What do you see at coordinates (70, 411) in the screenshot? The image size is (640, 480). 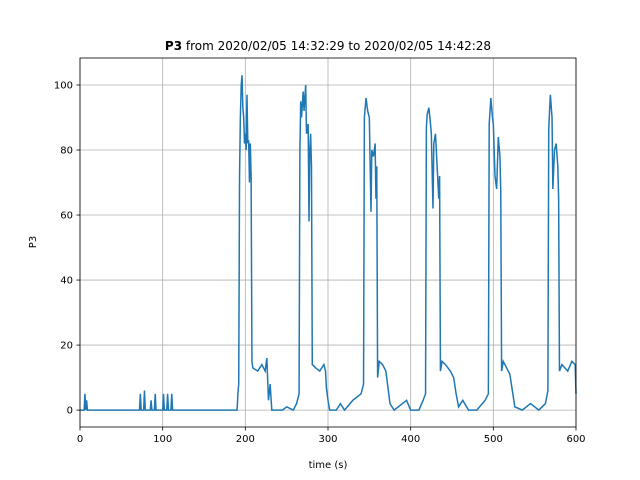 I see `y-tick-label: 0` at bounding box center [70, 411].